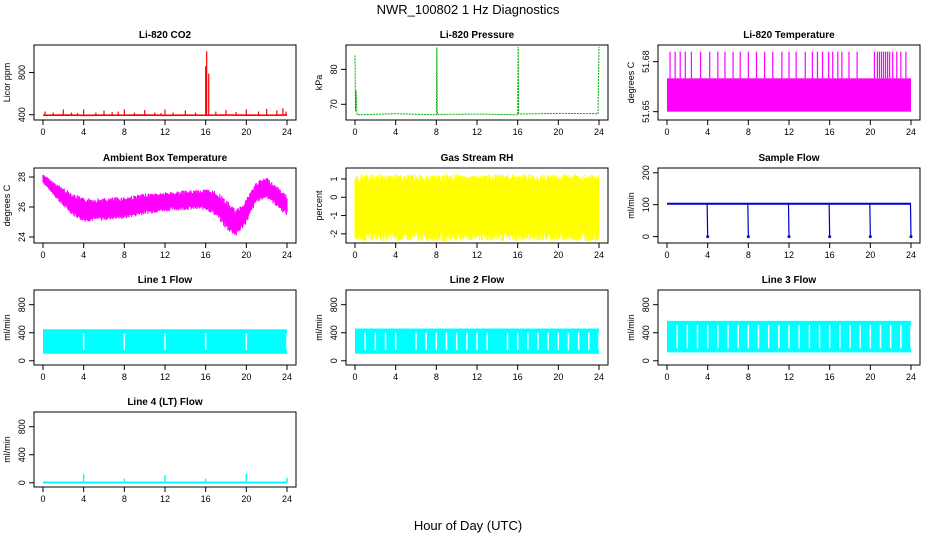 This screenshot has height=540, width=936. I want to click on pressure-line, so click(477, 81).